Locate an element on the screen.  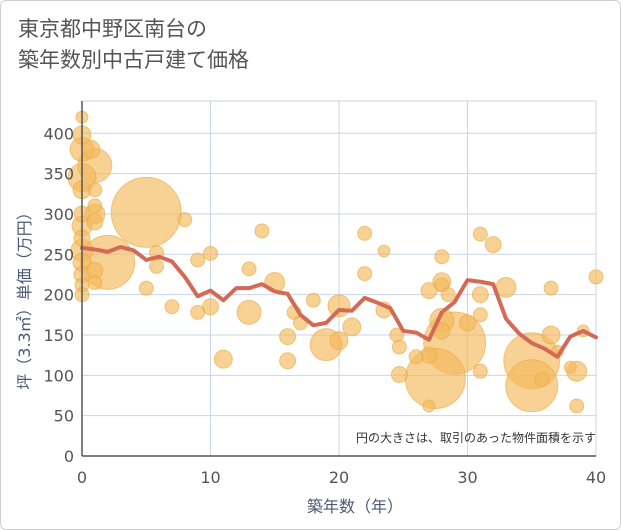
x-tick-label-10: 10 is located at coordinates (210, 477).